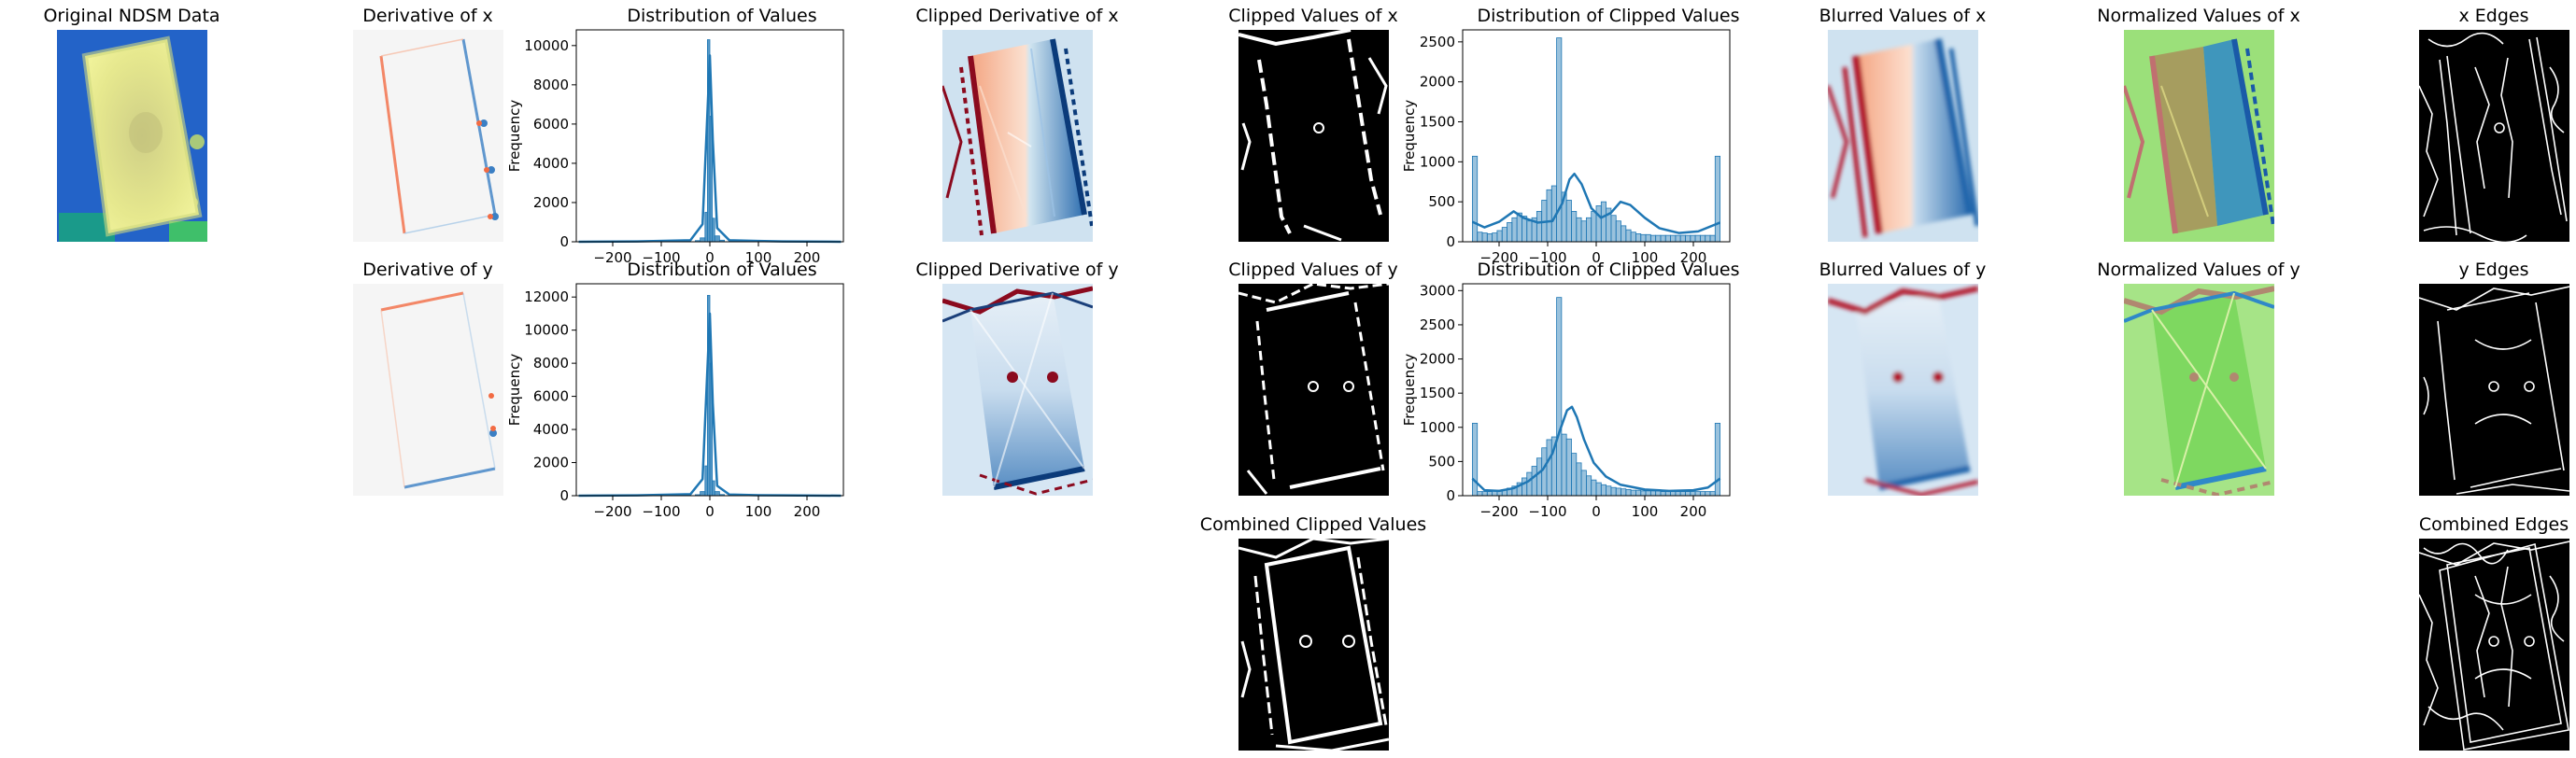  What do you see at coordinates (2199, 390) in the screenshot?
I see `normalized-y-image` at bounding box center [2199, 390].